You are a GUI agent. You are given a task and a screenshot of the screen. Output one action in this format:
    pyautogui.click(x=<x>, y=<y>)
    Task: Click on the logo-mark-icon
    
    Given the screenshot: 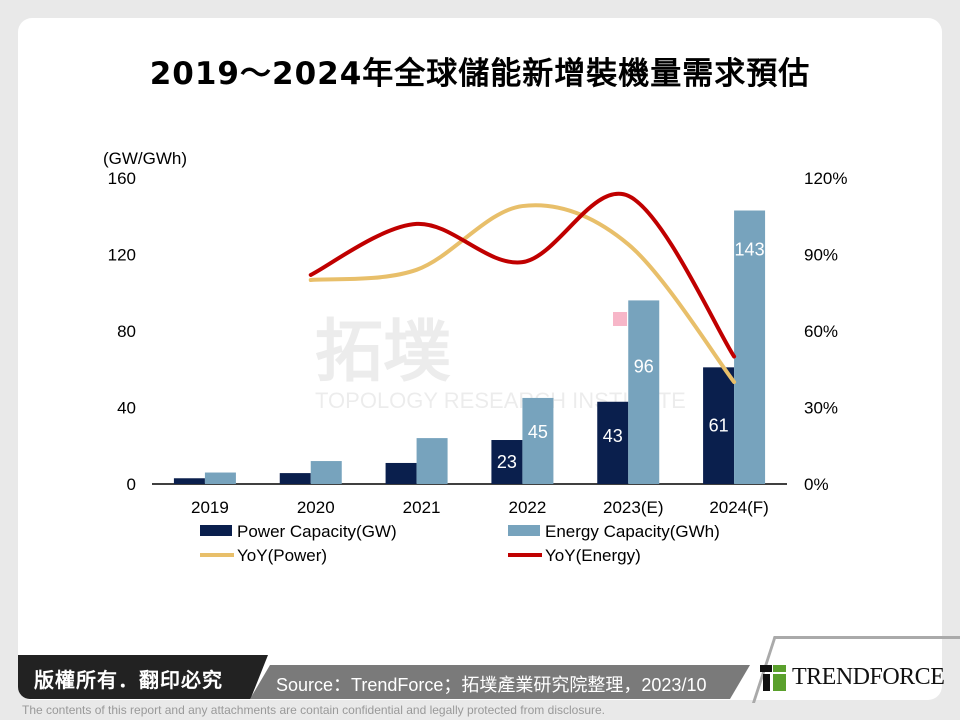 What is the action you would take?
    pyautogui.click(x=773, y=677)
    